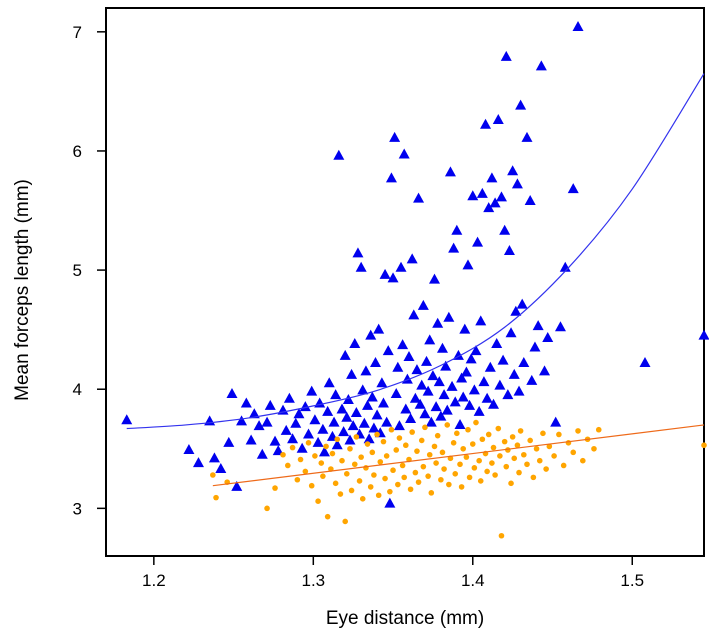  Describe the element at coordinates (632, 580) in the screenshot. I see `x-tick-label: 1.5` at that location.